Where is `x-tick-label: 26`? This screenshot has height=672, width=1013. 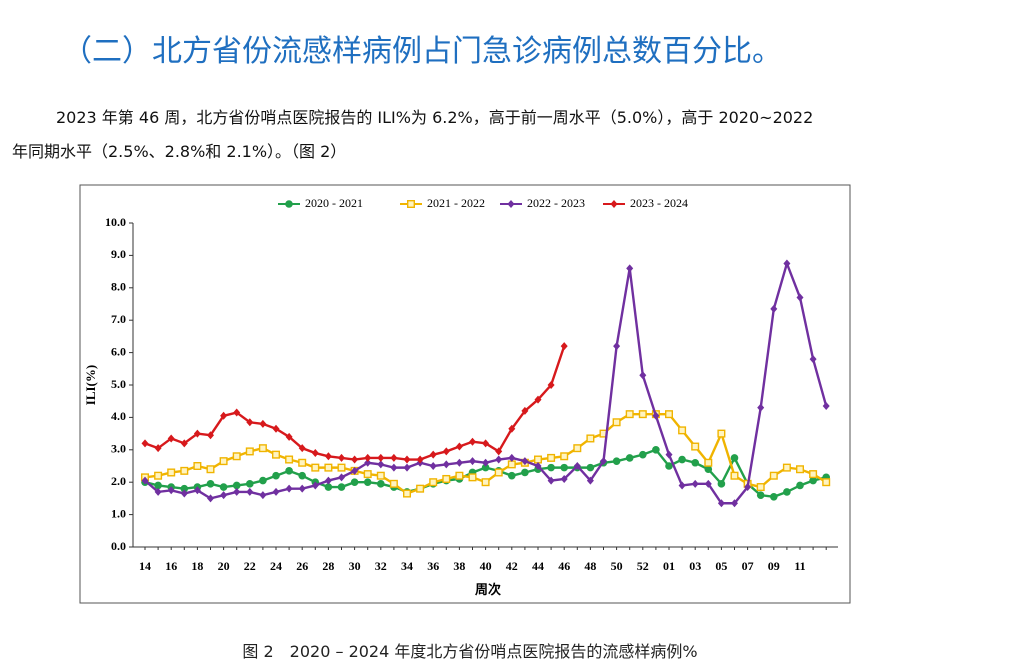 x-tick-label: 26 is located at coordinates (302, 566).